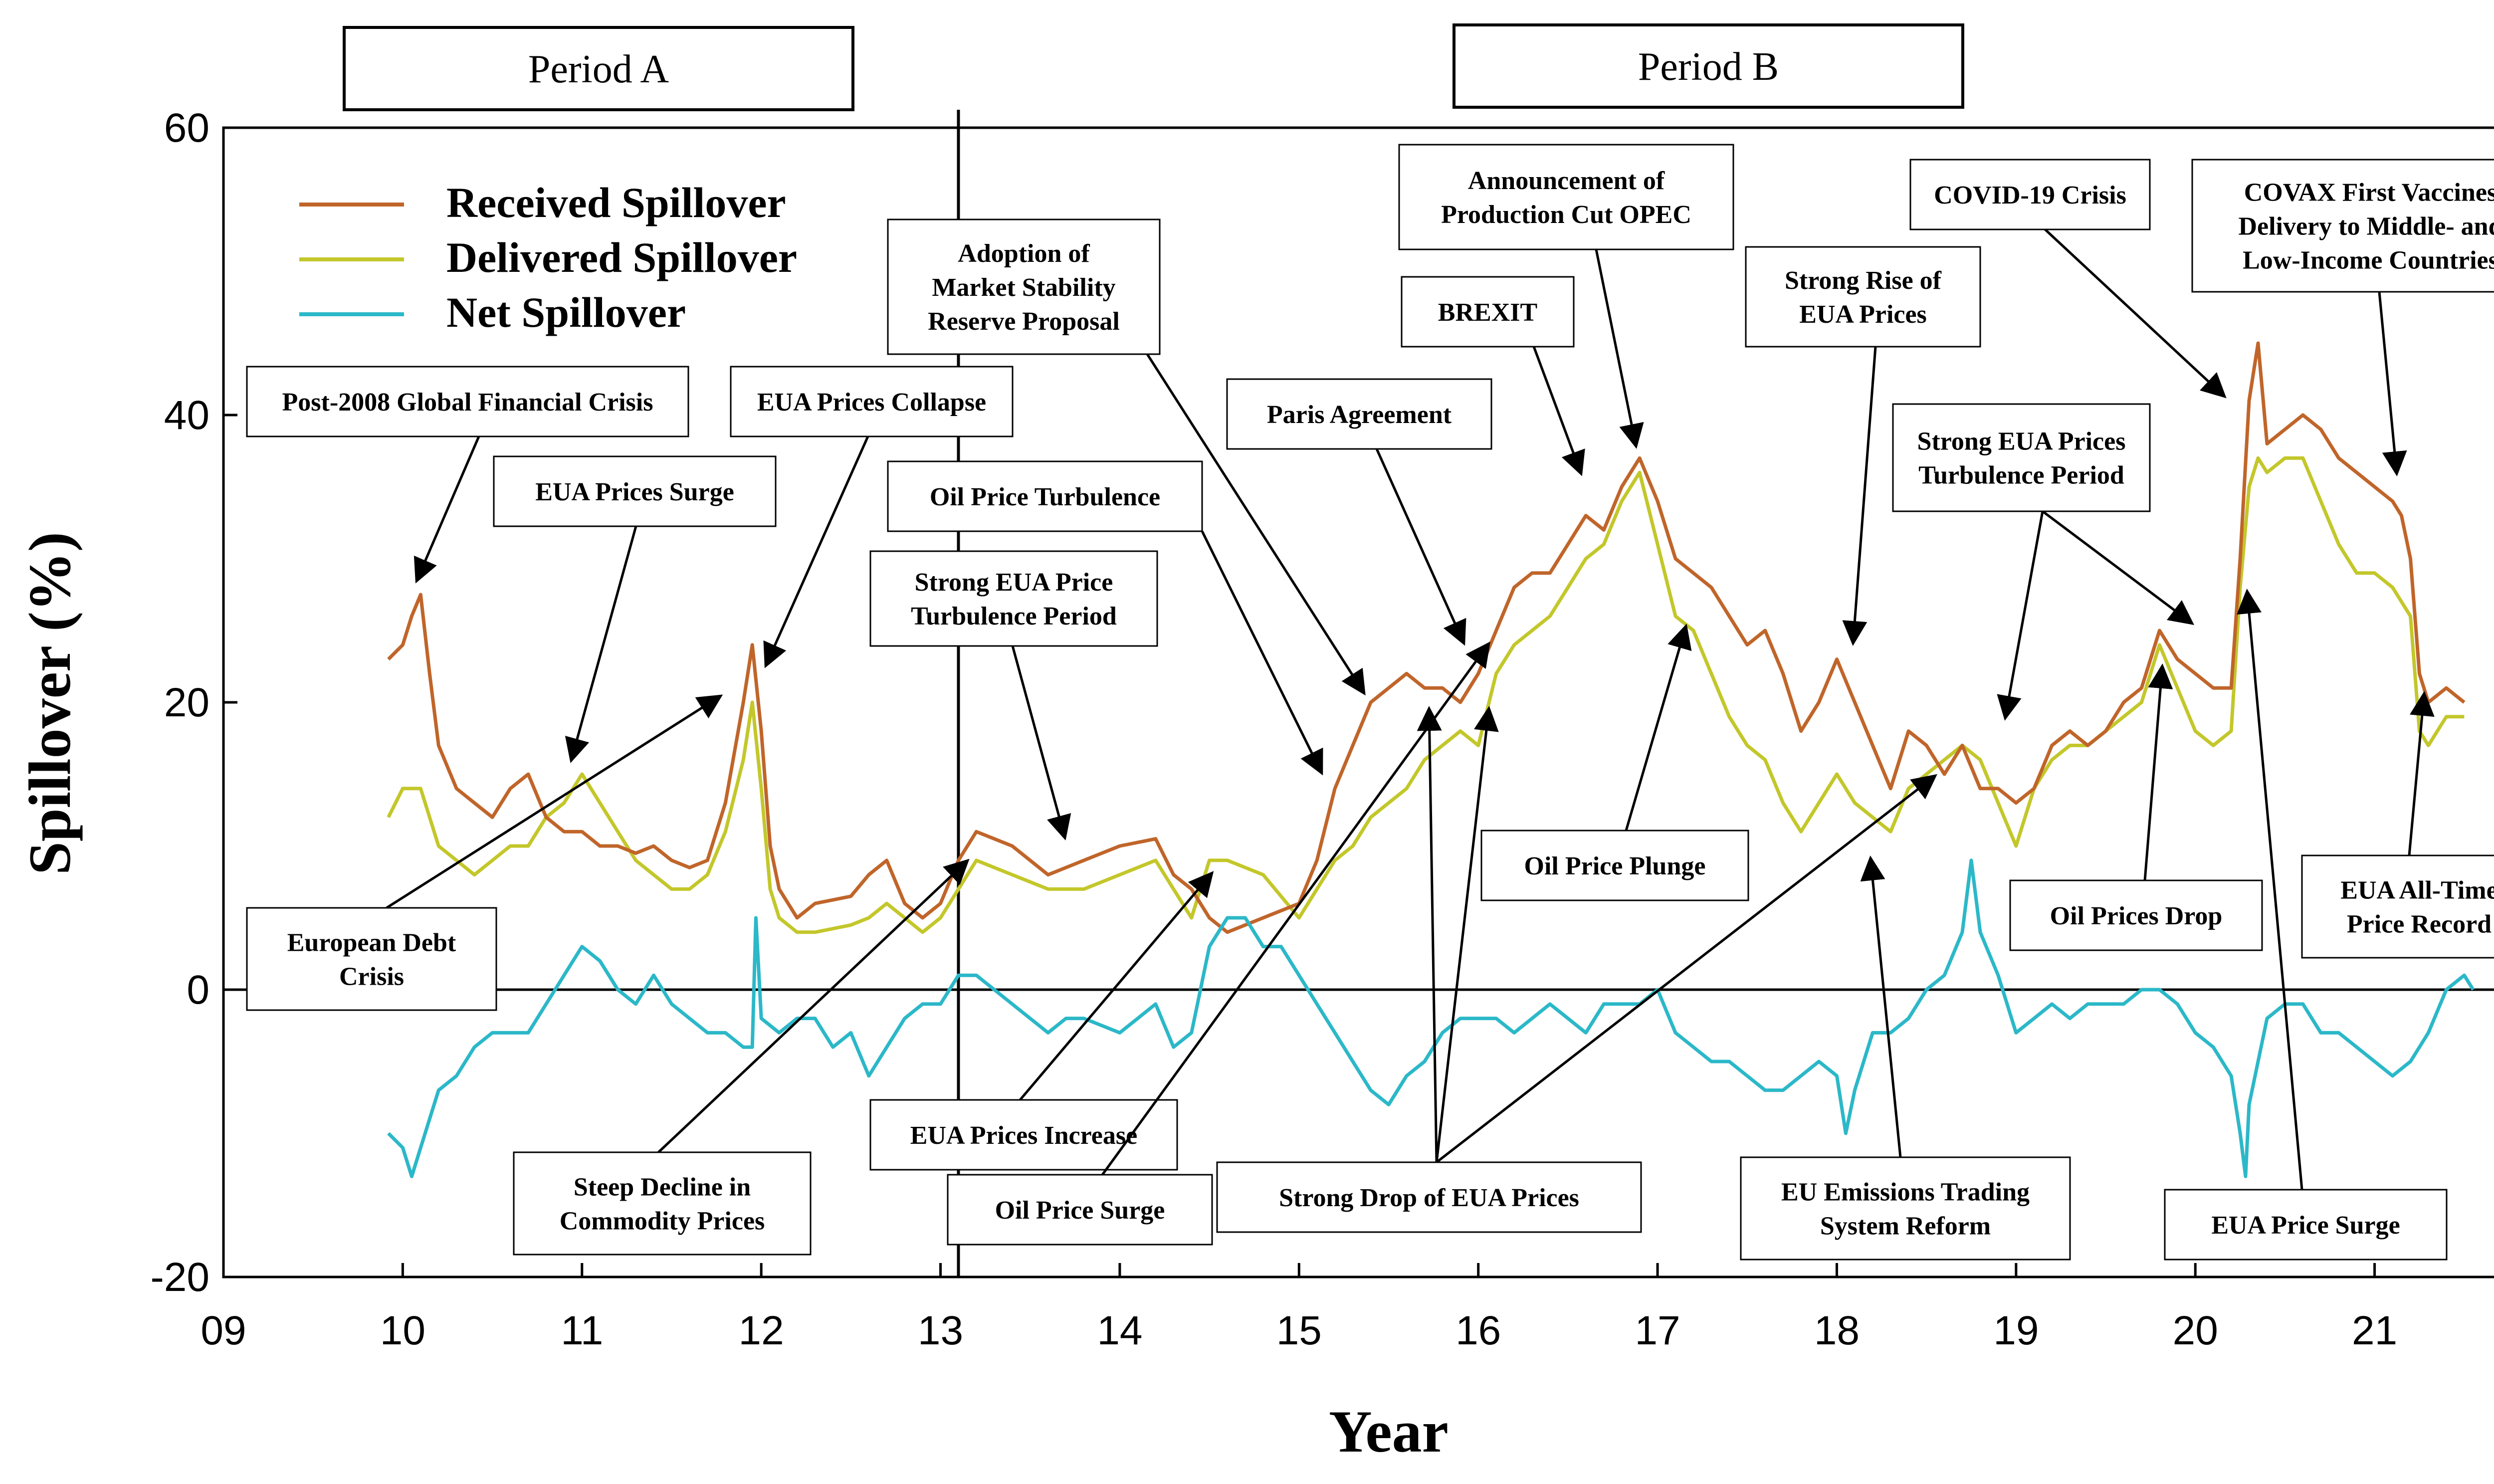  What do you see at coordinates (2366, 226) in the screenshot?
I see `annotation-text: Delivery to Middle- and` at bounding box center [2366, 226].